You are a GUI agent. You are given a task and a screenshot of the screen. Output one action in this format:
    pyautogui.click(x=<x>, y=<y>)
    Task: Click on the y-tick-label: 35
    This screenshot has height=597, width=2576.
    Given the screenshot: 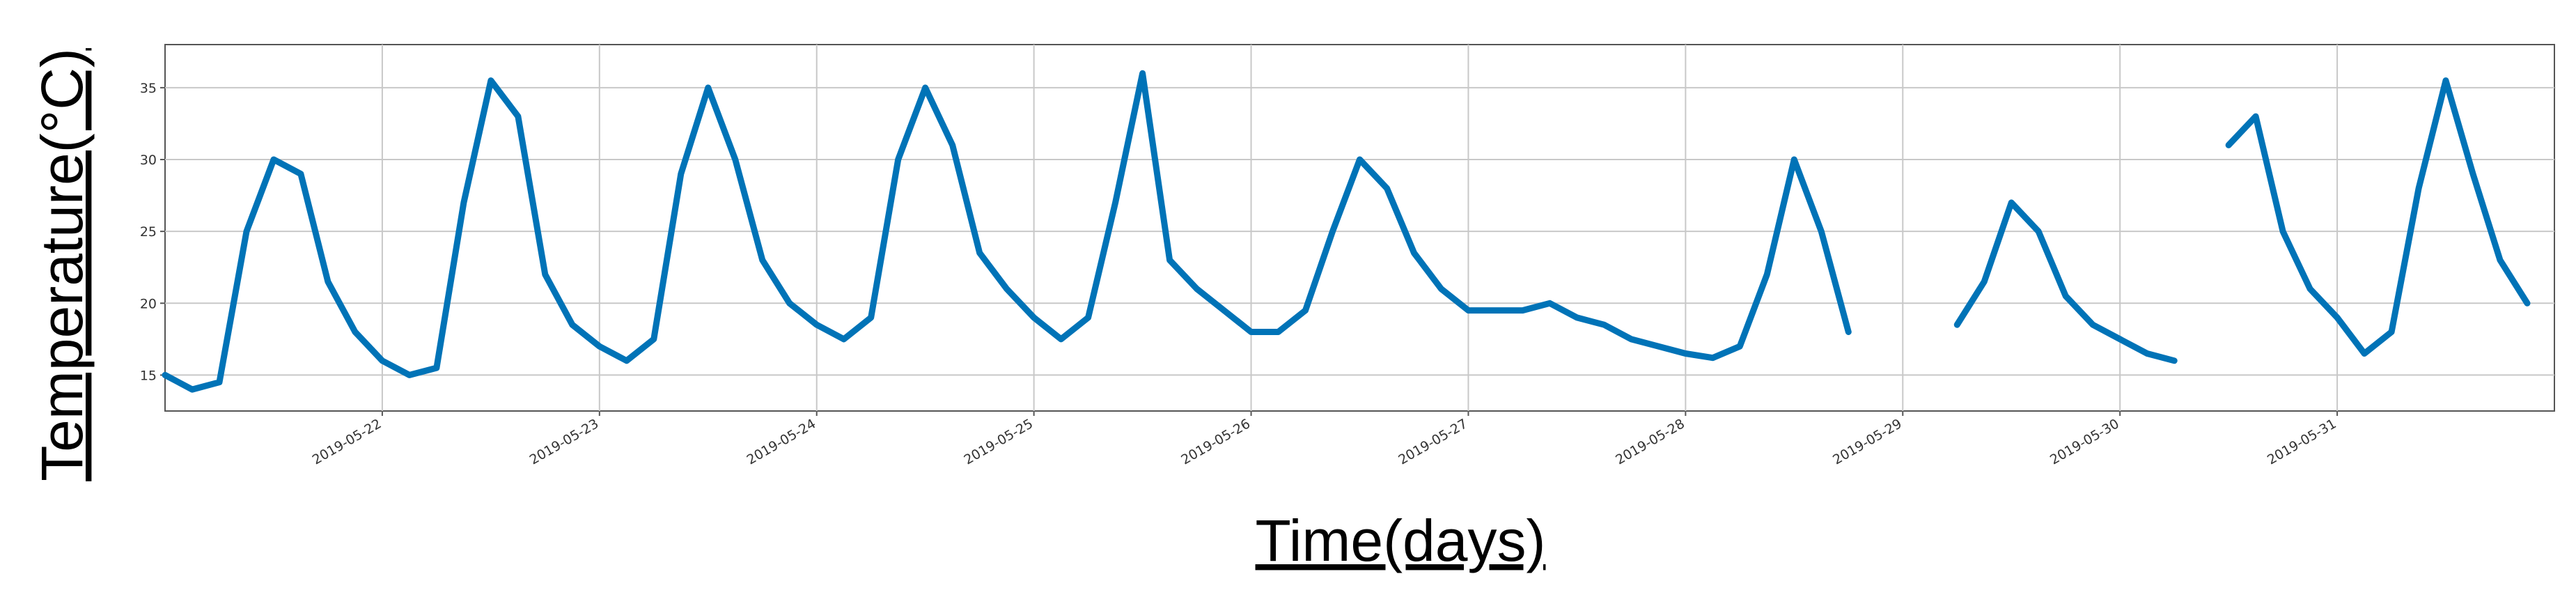 What is the action you would take?
    pyautogui.click(x=149, y=88)
    